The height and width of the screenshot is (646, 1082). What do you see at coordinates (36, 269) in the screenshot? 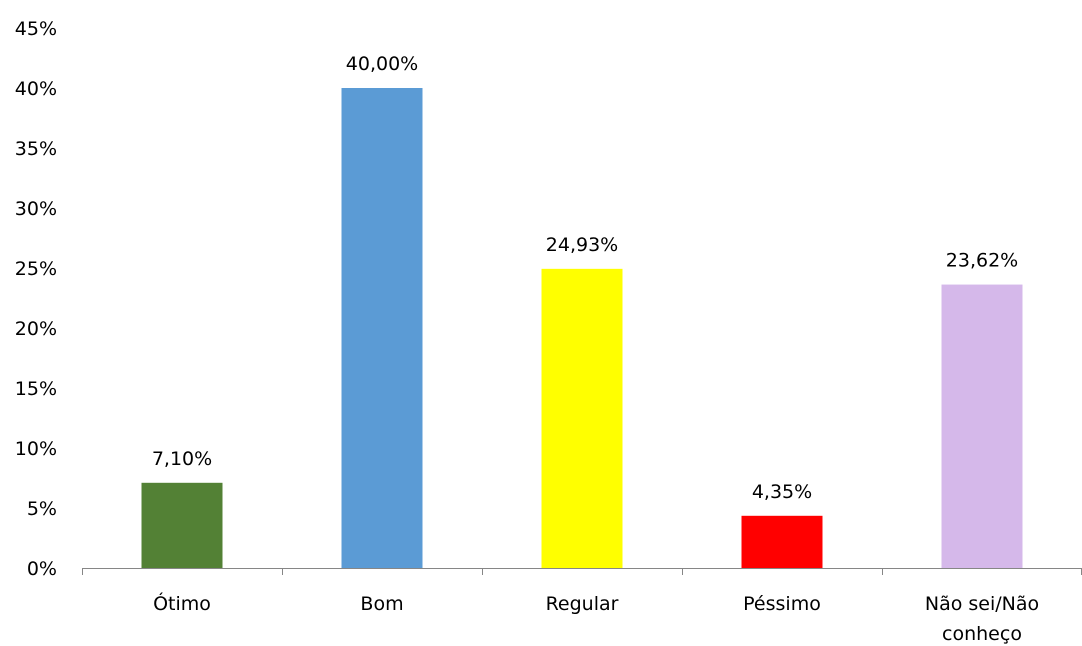
I see `y-tick-label: 25%` at bounding box center [36, 269].